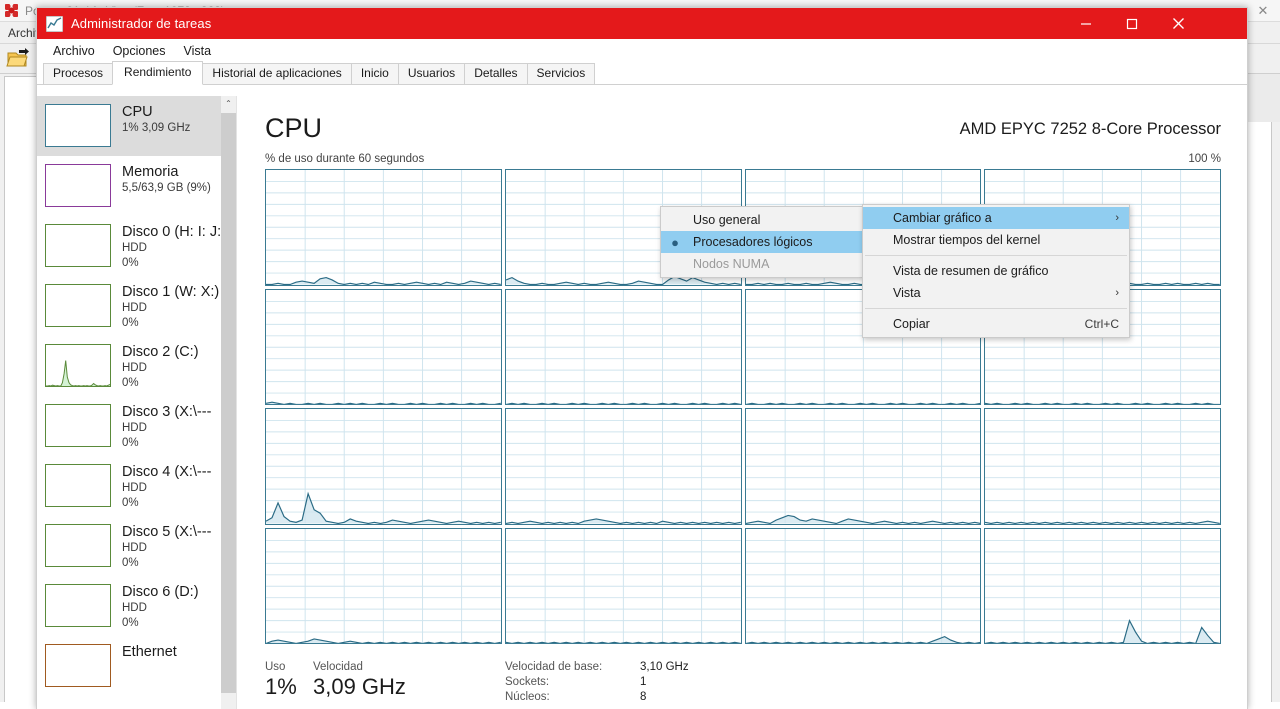 The height and width of the screenshot is (709, 1280). What do you see at coordinates (74, 51) in the screenshot?
I see `menu-item-archivo: Archivo` at bounding box center [74, 51].